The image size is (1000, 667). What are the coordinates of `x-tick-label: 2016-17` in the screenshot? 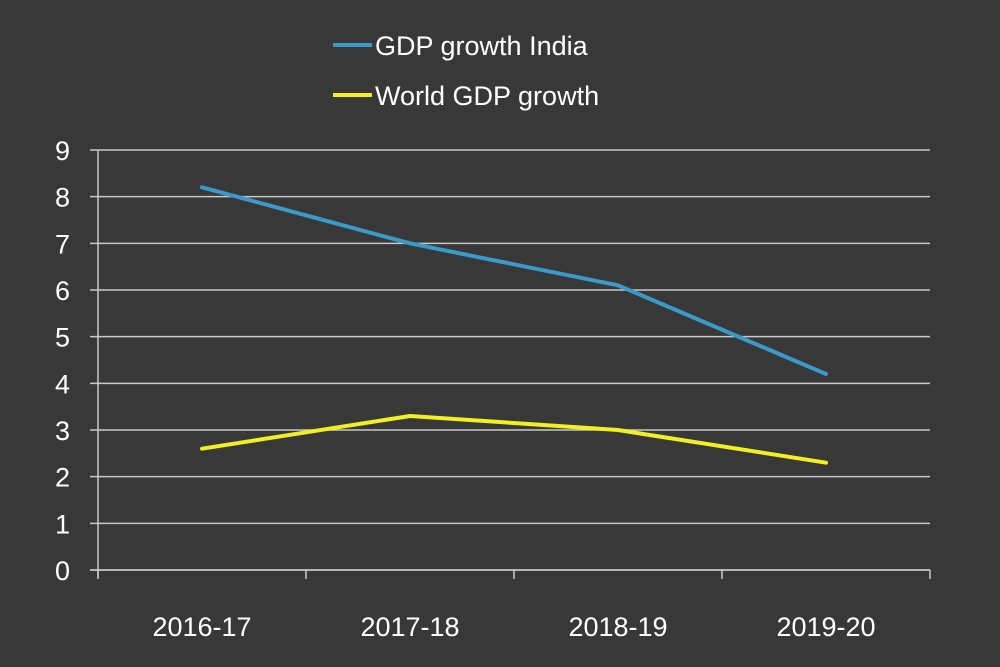 It's located at (201, 627).